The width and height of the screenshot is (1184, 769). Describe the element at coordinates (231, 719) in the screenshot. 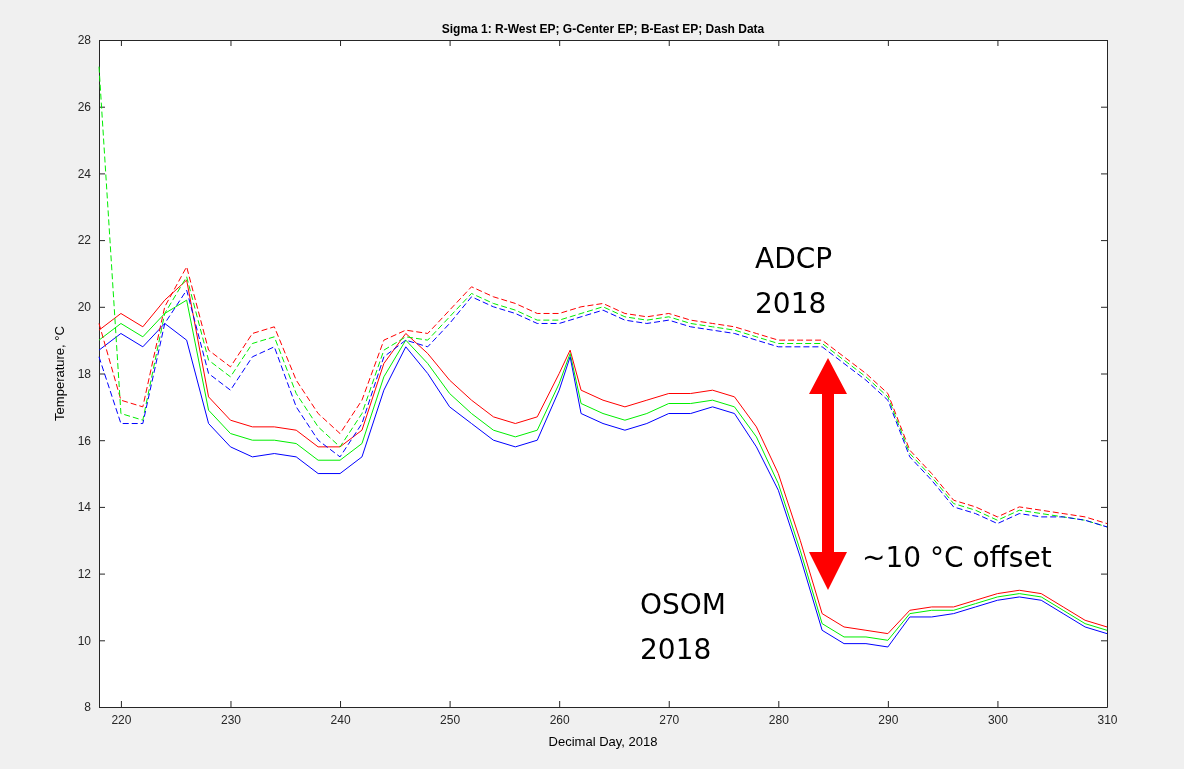

I see `x-tick-label: 230` at that location.